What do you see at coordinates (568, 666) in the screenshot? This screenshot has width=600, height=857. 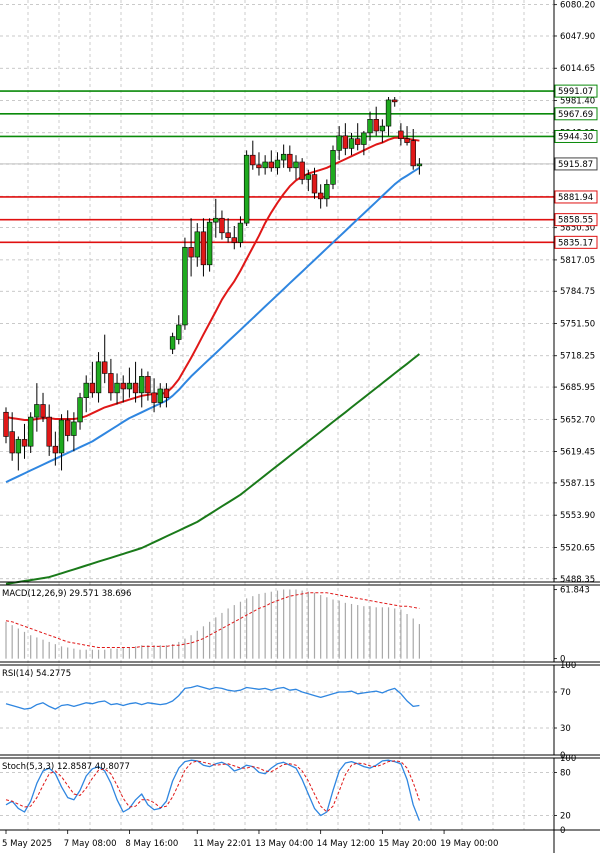 I see `rsi-y-tick-label: 100` at bounding box center [568, 666].